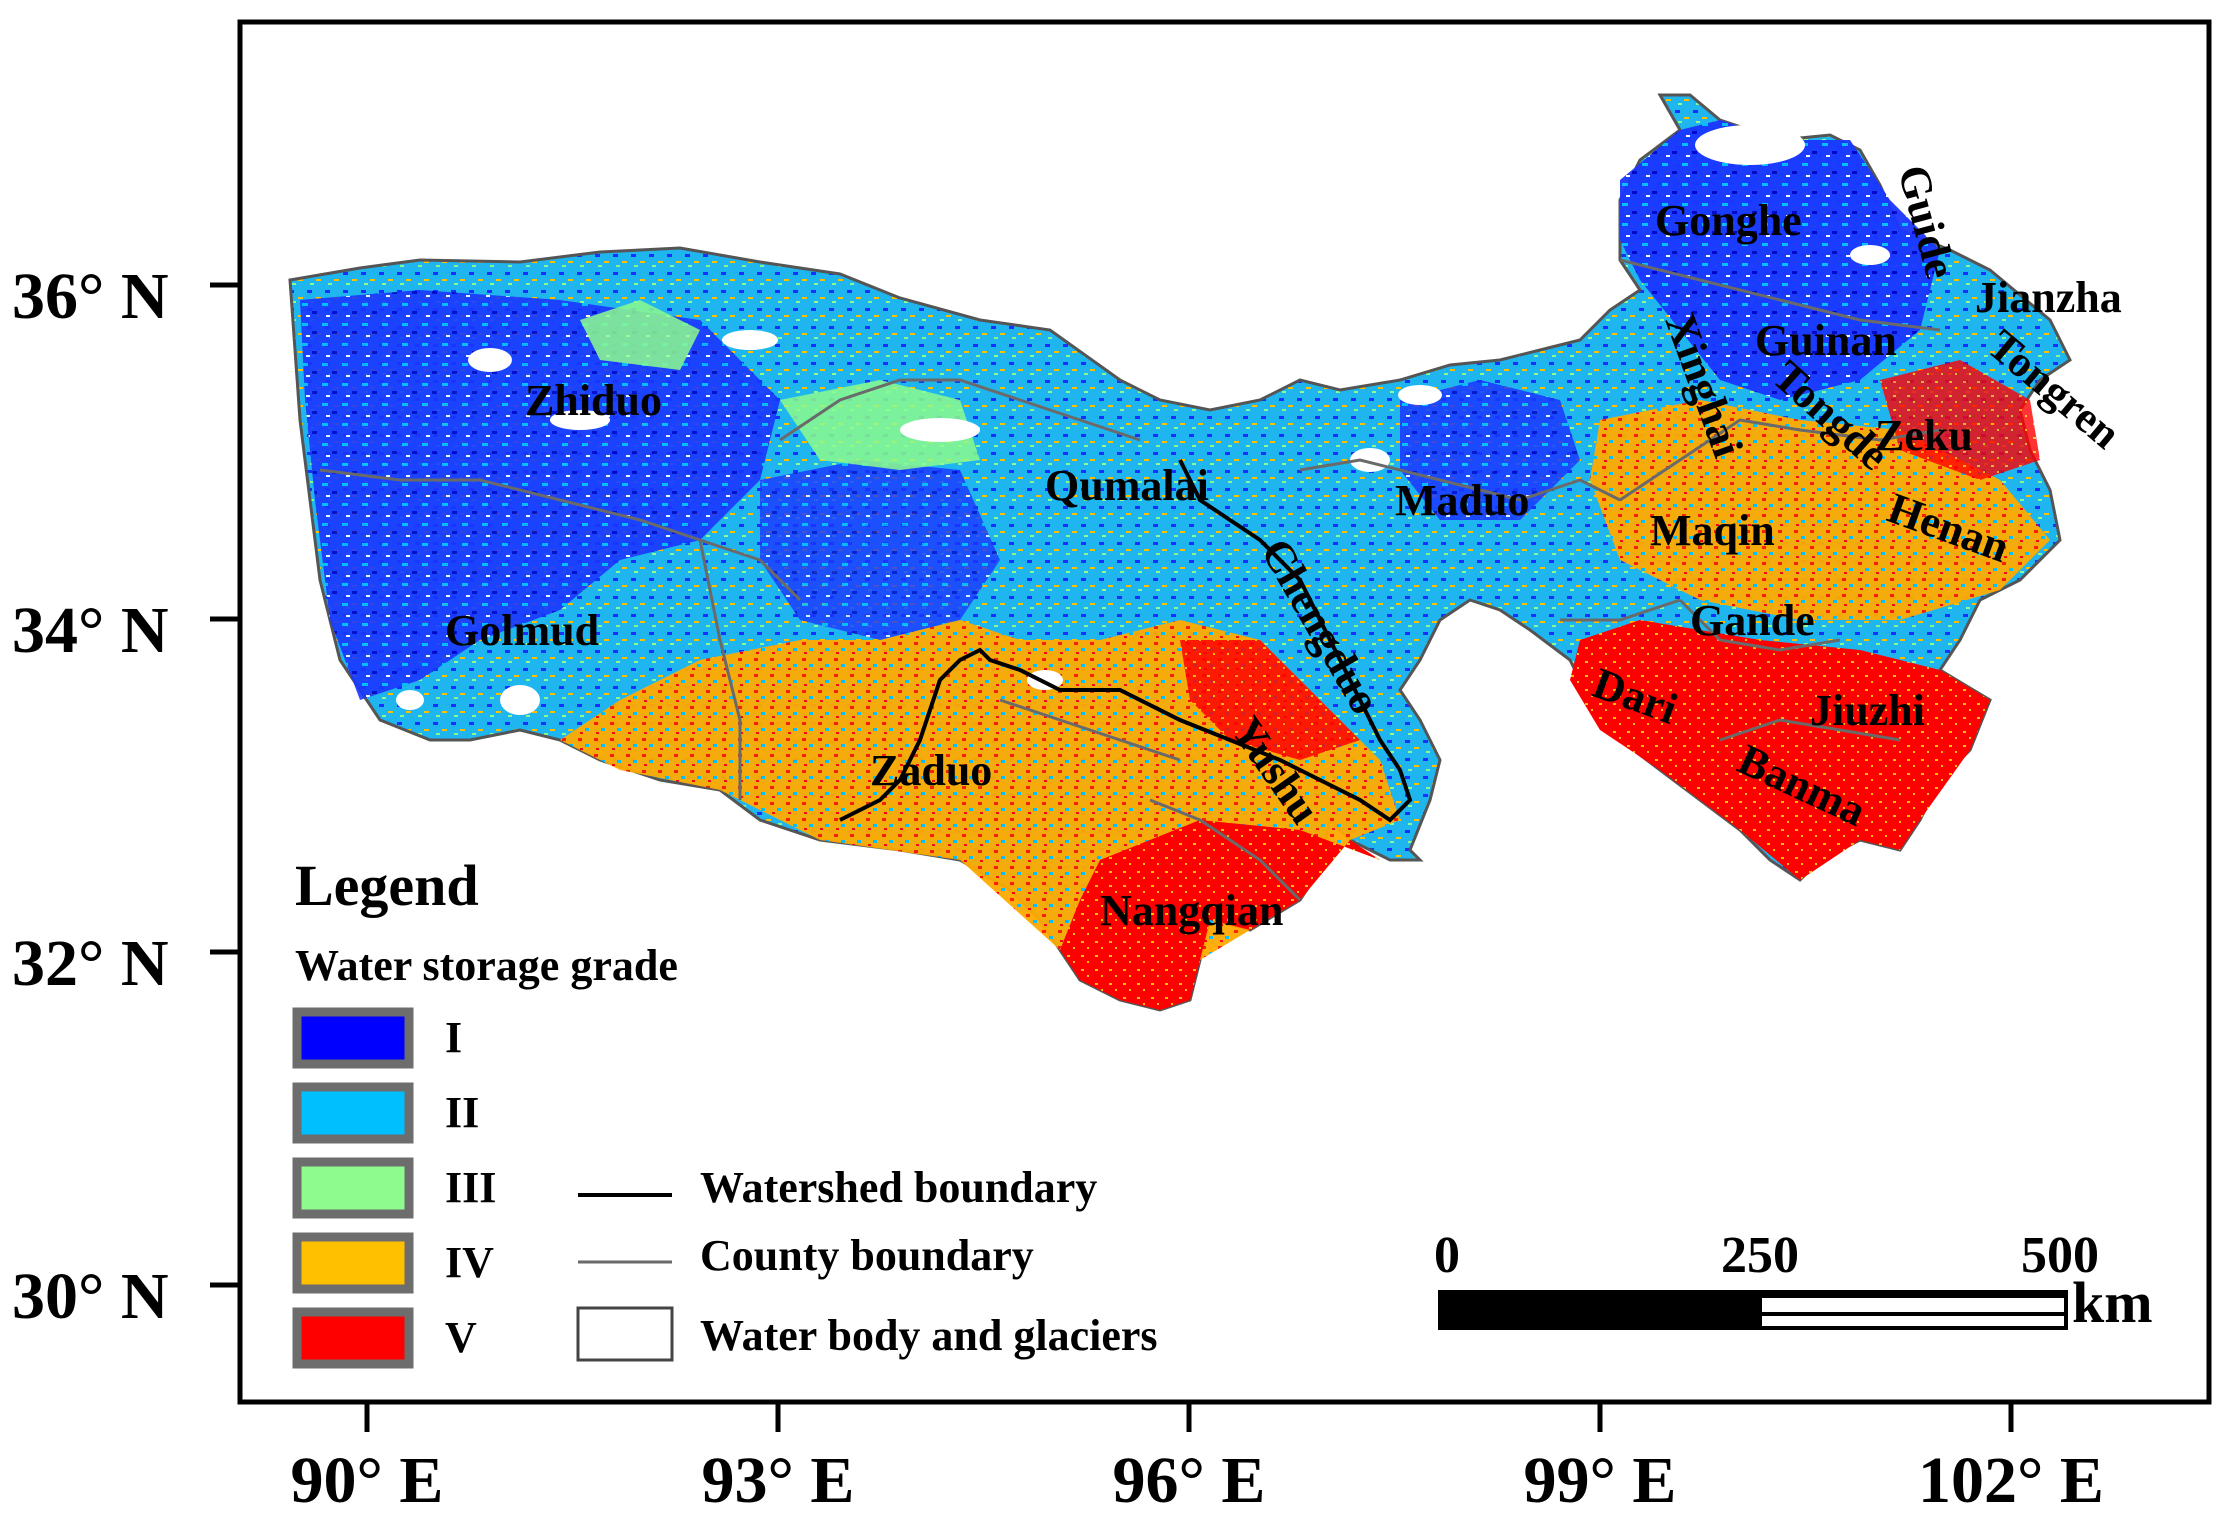 Image resolution: width=2225 pixels, height=1528 pixels. Describe the element at coordinates (387, 885) in the screenshot. I see `legend-title: Legend` at that location.